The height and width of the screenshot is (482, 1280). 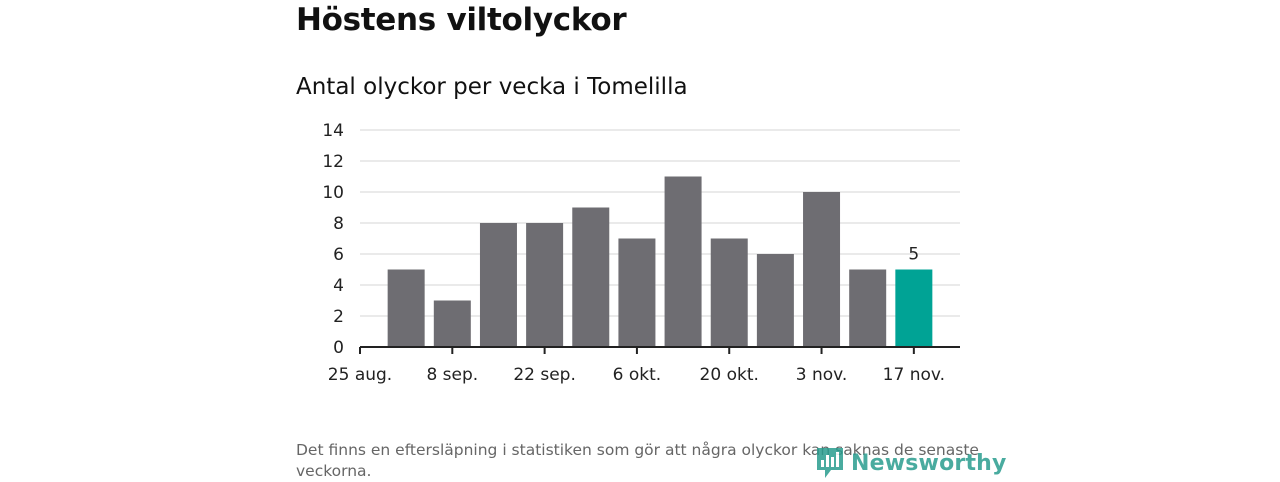 I want to click on x-tick-label: 22 sep., so click(x=544, y=375).